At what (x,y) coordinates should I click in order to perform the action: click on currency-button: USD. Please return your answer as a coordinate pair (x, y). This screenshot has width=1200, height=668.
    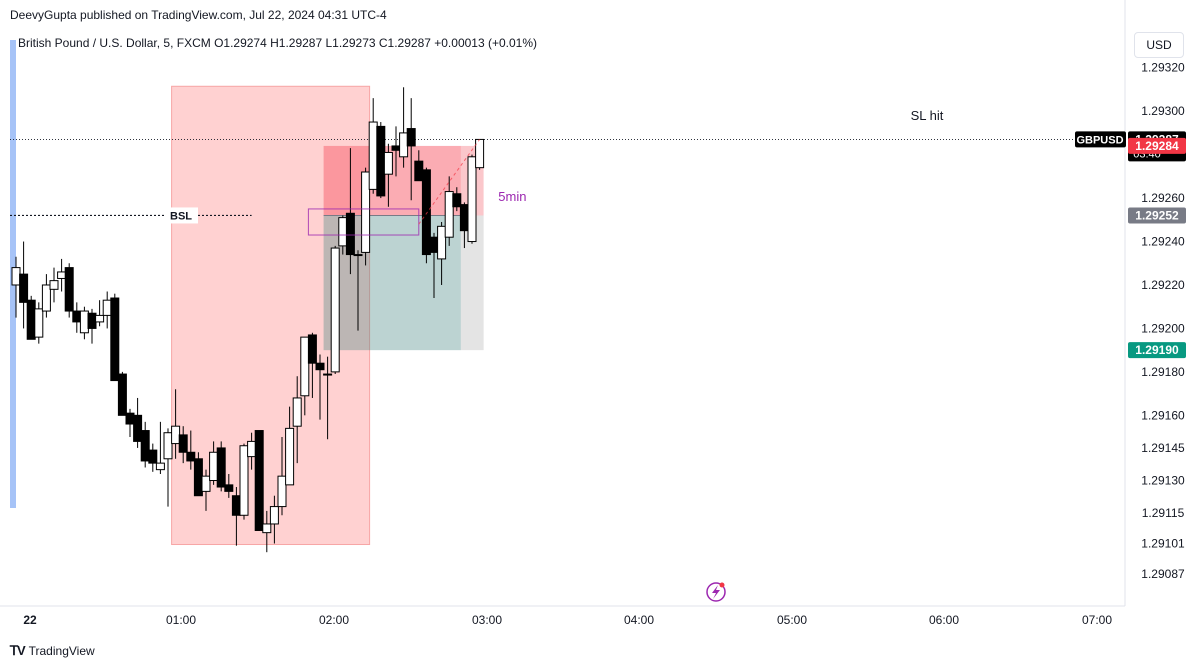
    Looking at the image, I should click on (1159, 45).